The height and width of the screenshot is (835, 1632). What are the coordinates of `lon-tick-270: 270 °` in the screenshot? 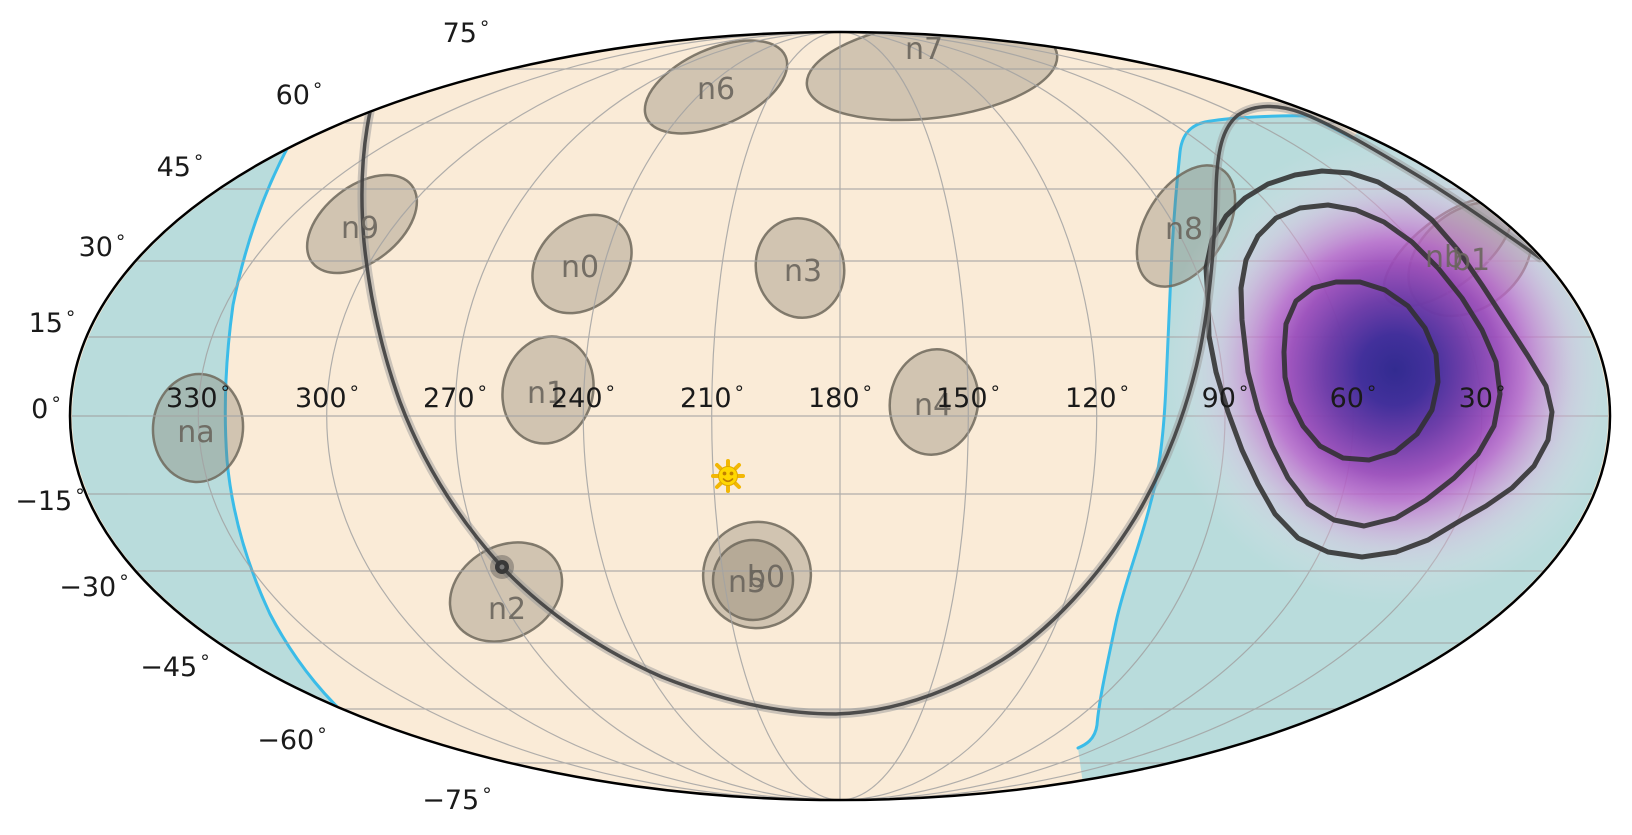 It's located at (455, 398).